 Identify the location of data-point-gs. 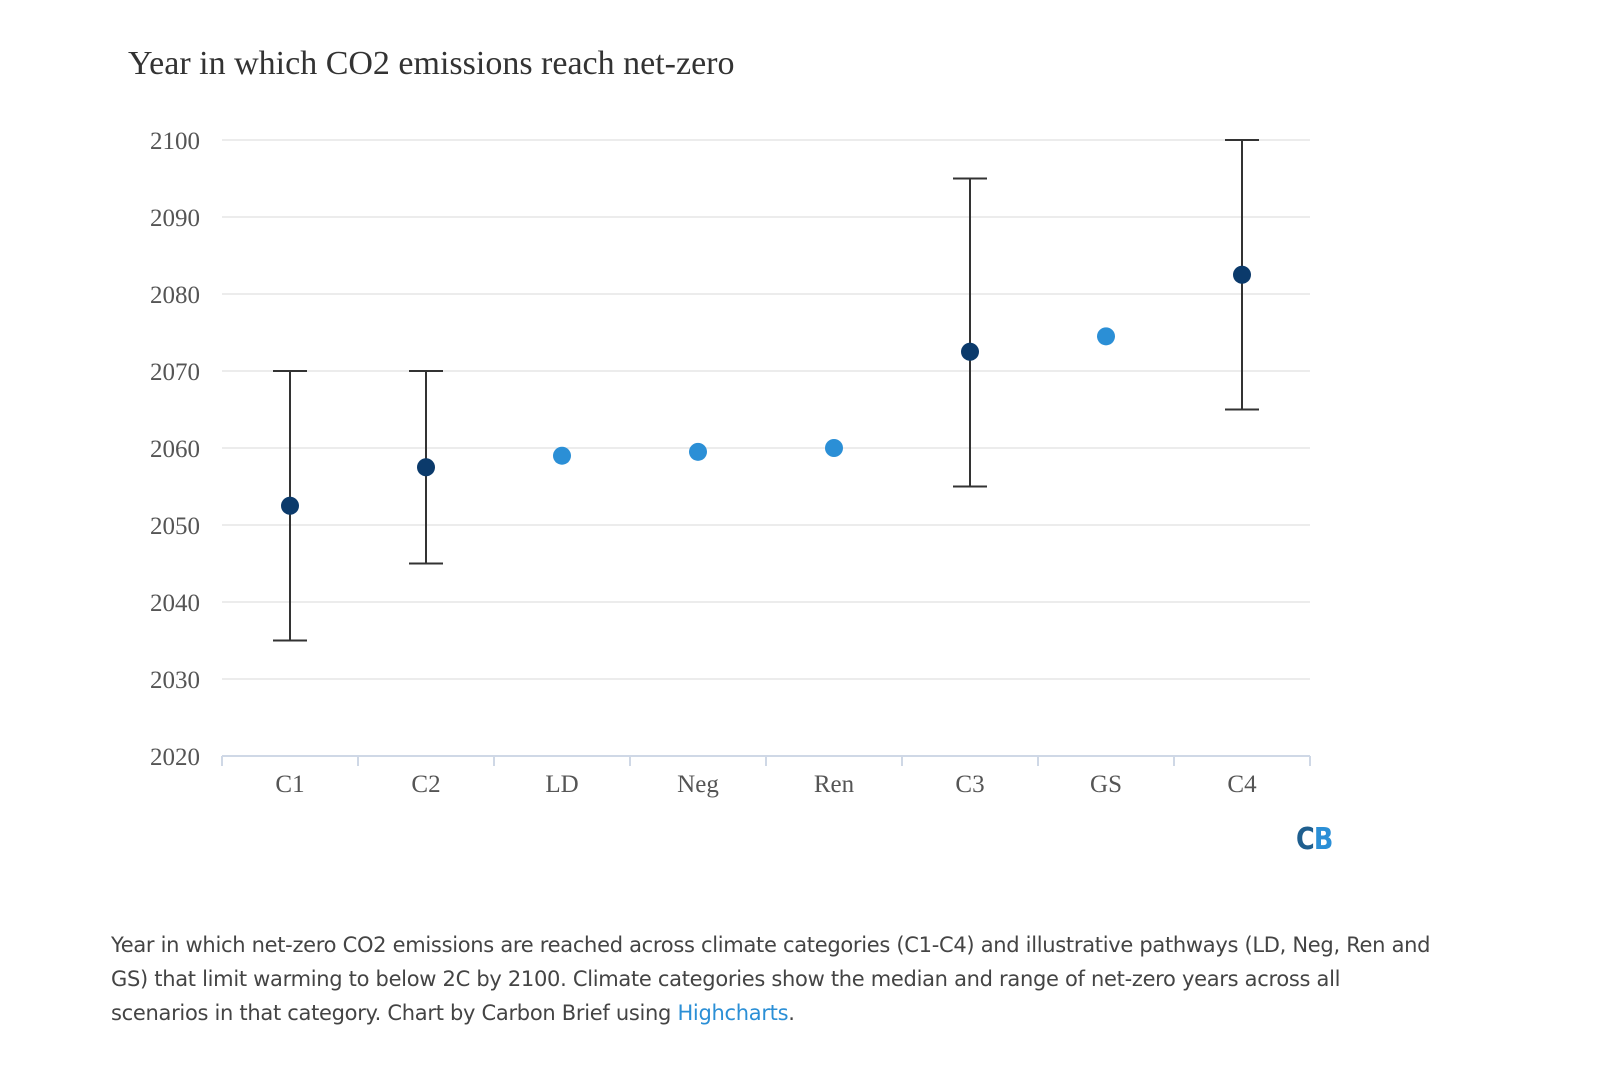
(1106, 336).